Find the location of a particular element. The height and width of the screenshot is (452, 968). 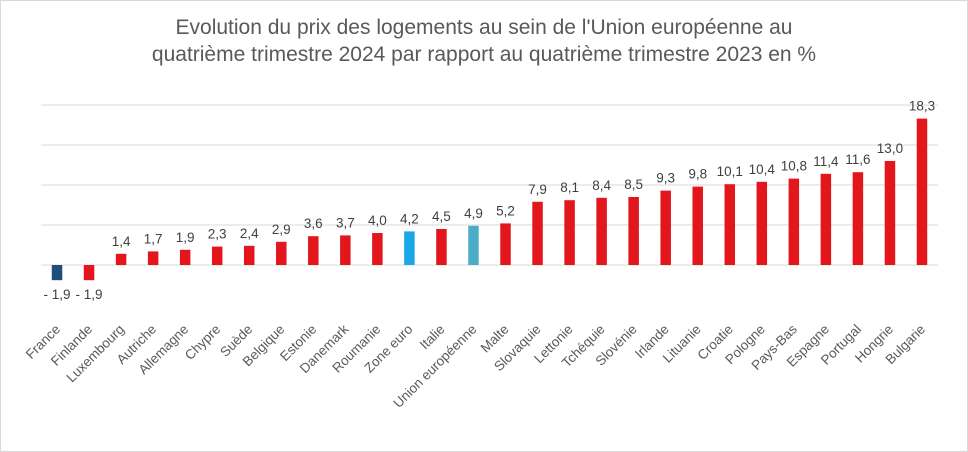

data-label: 10,8 is located at coordinates (794, 166).